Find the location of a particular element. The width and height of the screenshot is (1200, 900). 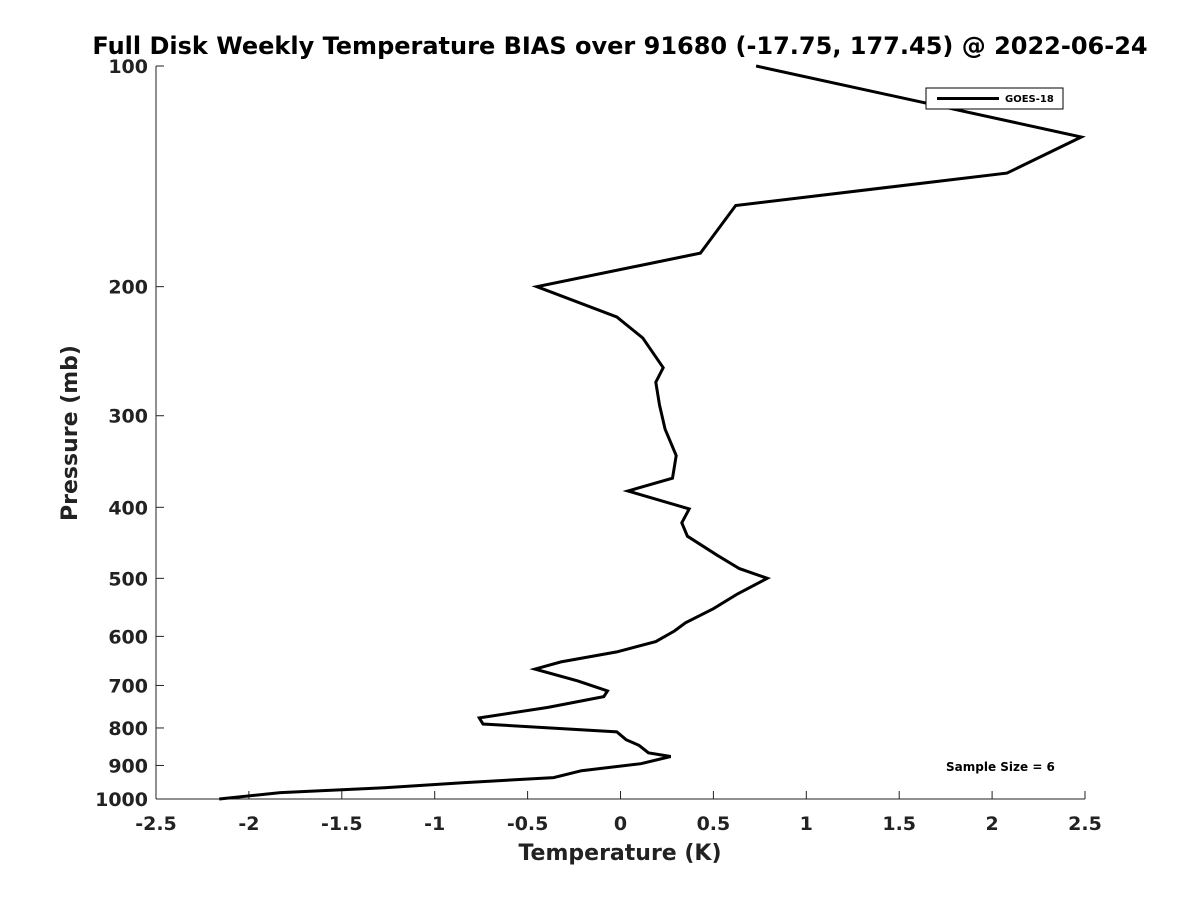

x-tick-label: -1 is located at coordinates (434, 824).